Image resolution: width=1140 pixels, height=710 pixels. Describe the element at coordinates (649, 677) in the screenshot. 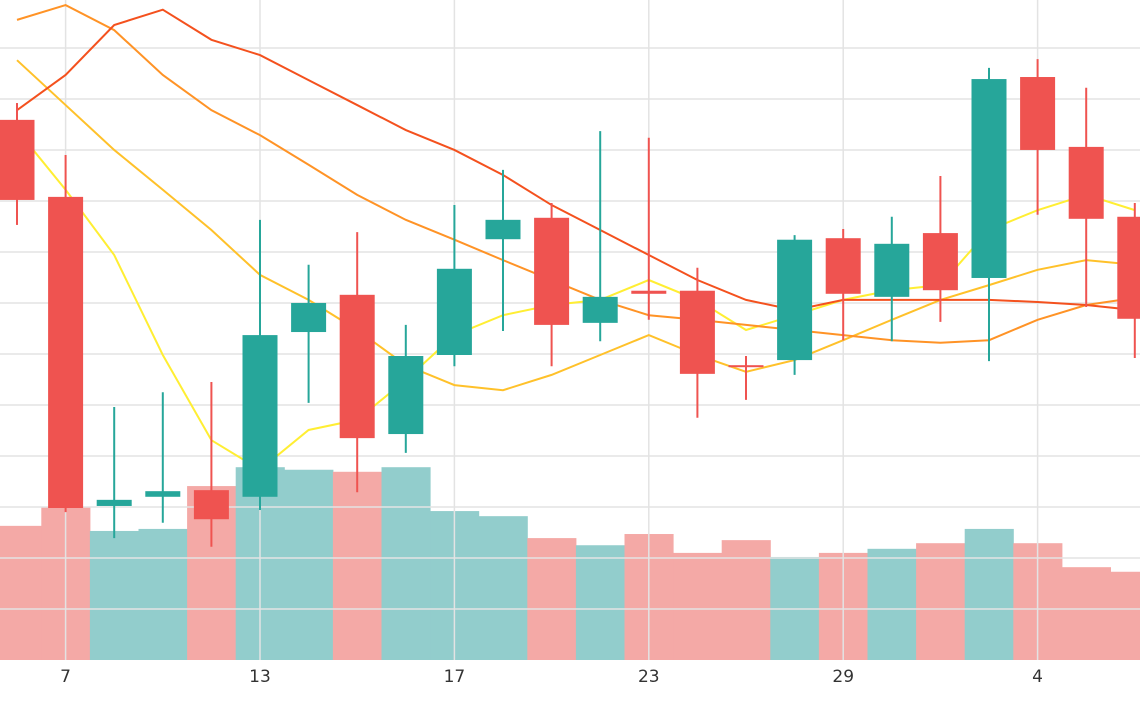

I see `x-tick-label: 23` at that location.